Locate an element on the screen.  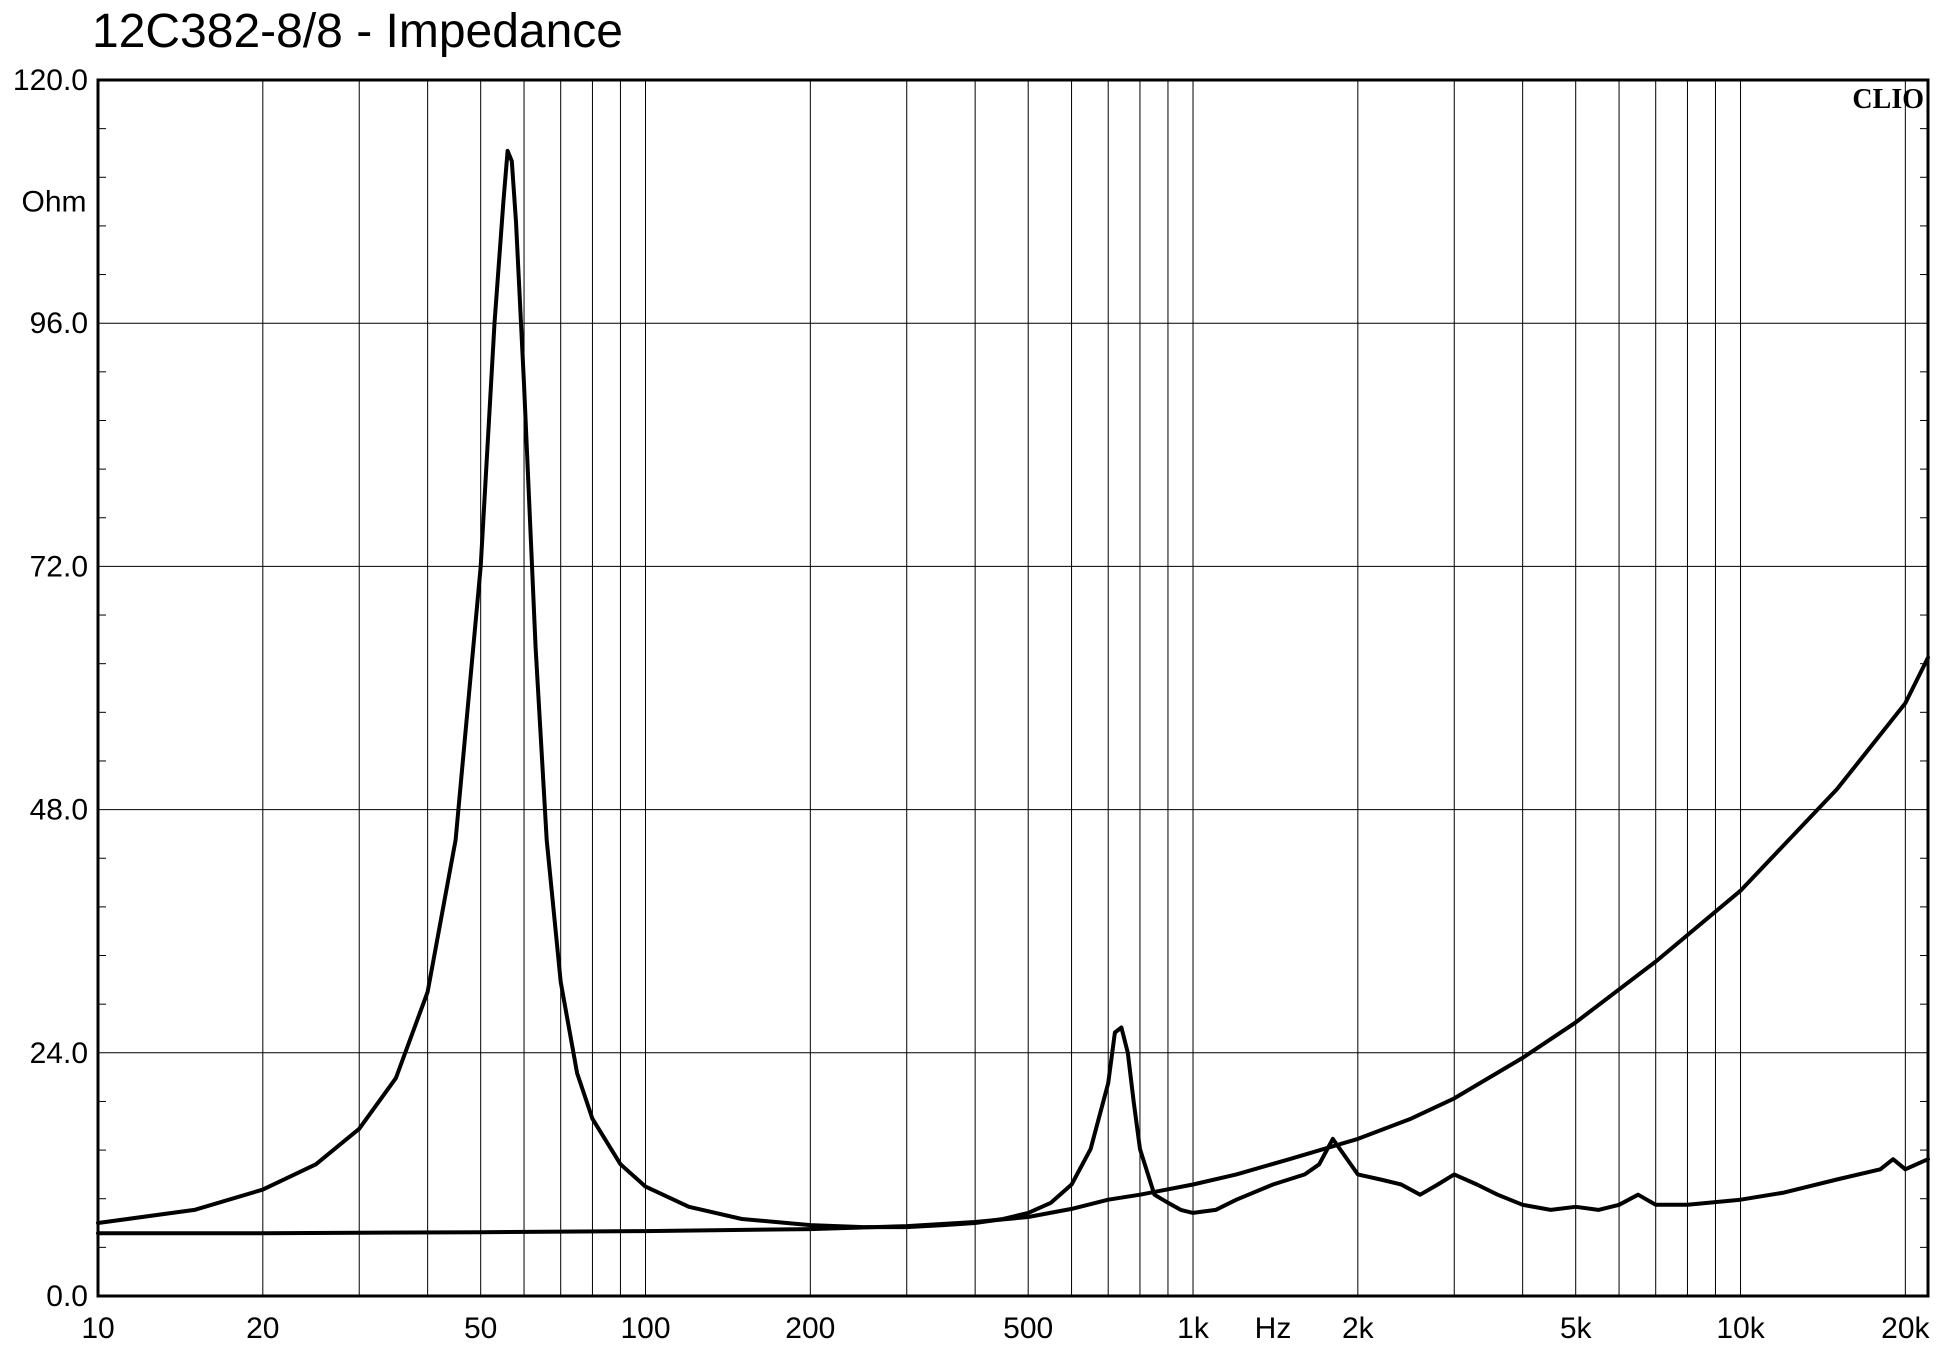
y-tick-label: 72.0 is located at coordinates (59, 566).